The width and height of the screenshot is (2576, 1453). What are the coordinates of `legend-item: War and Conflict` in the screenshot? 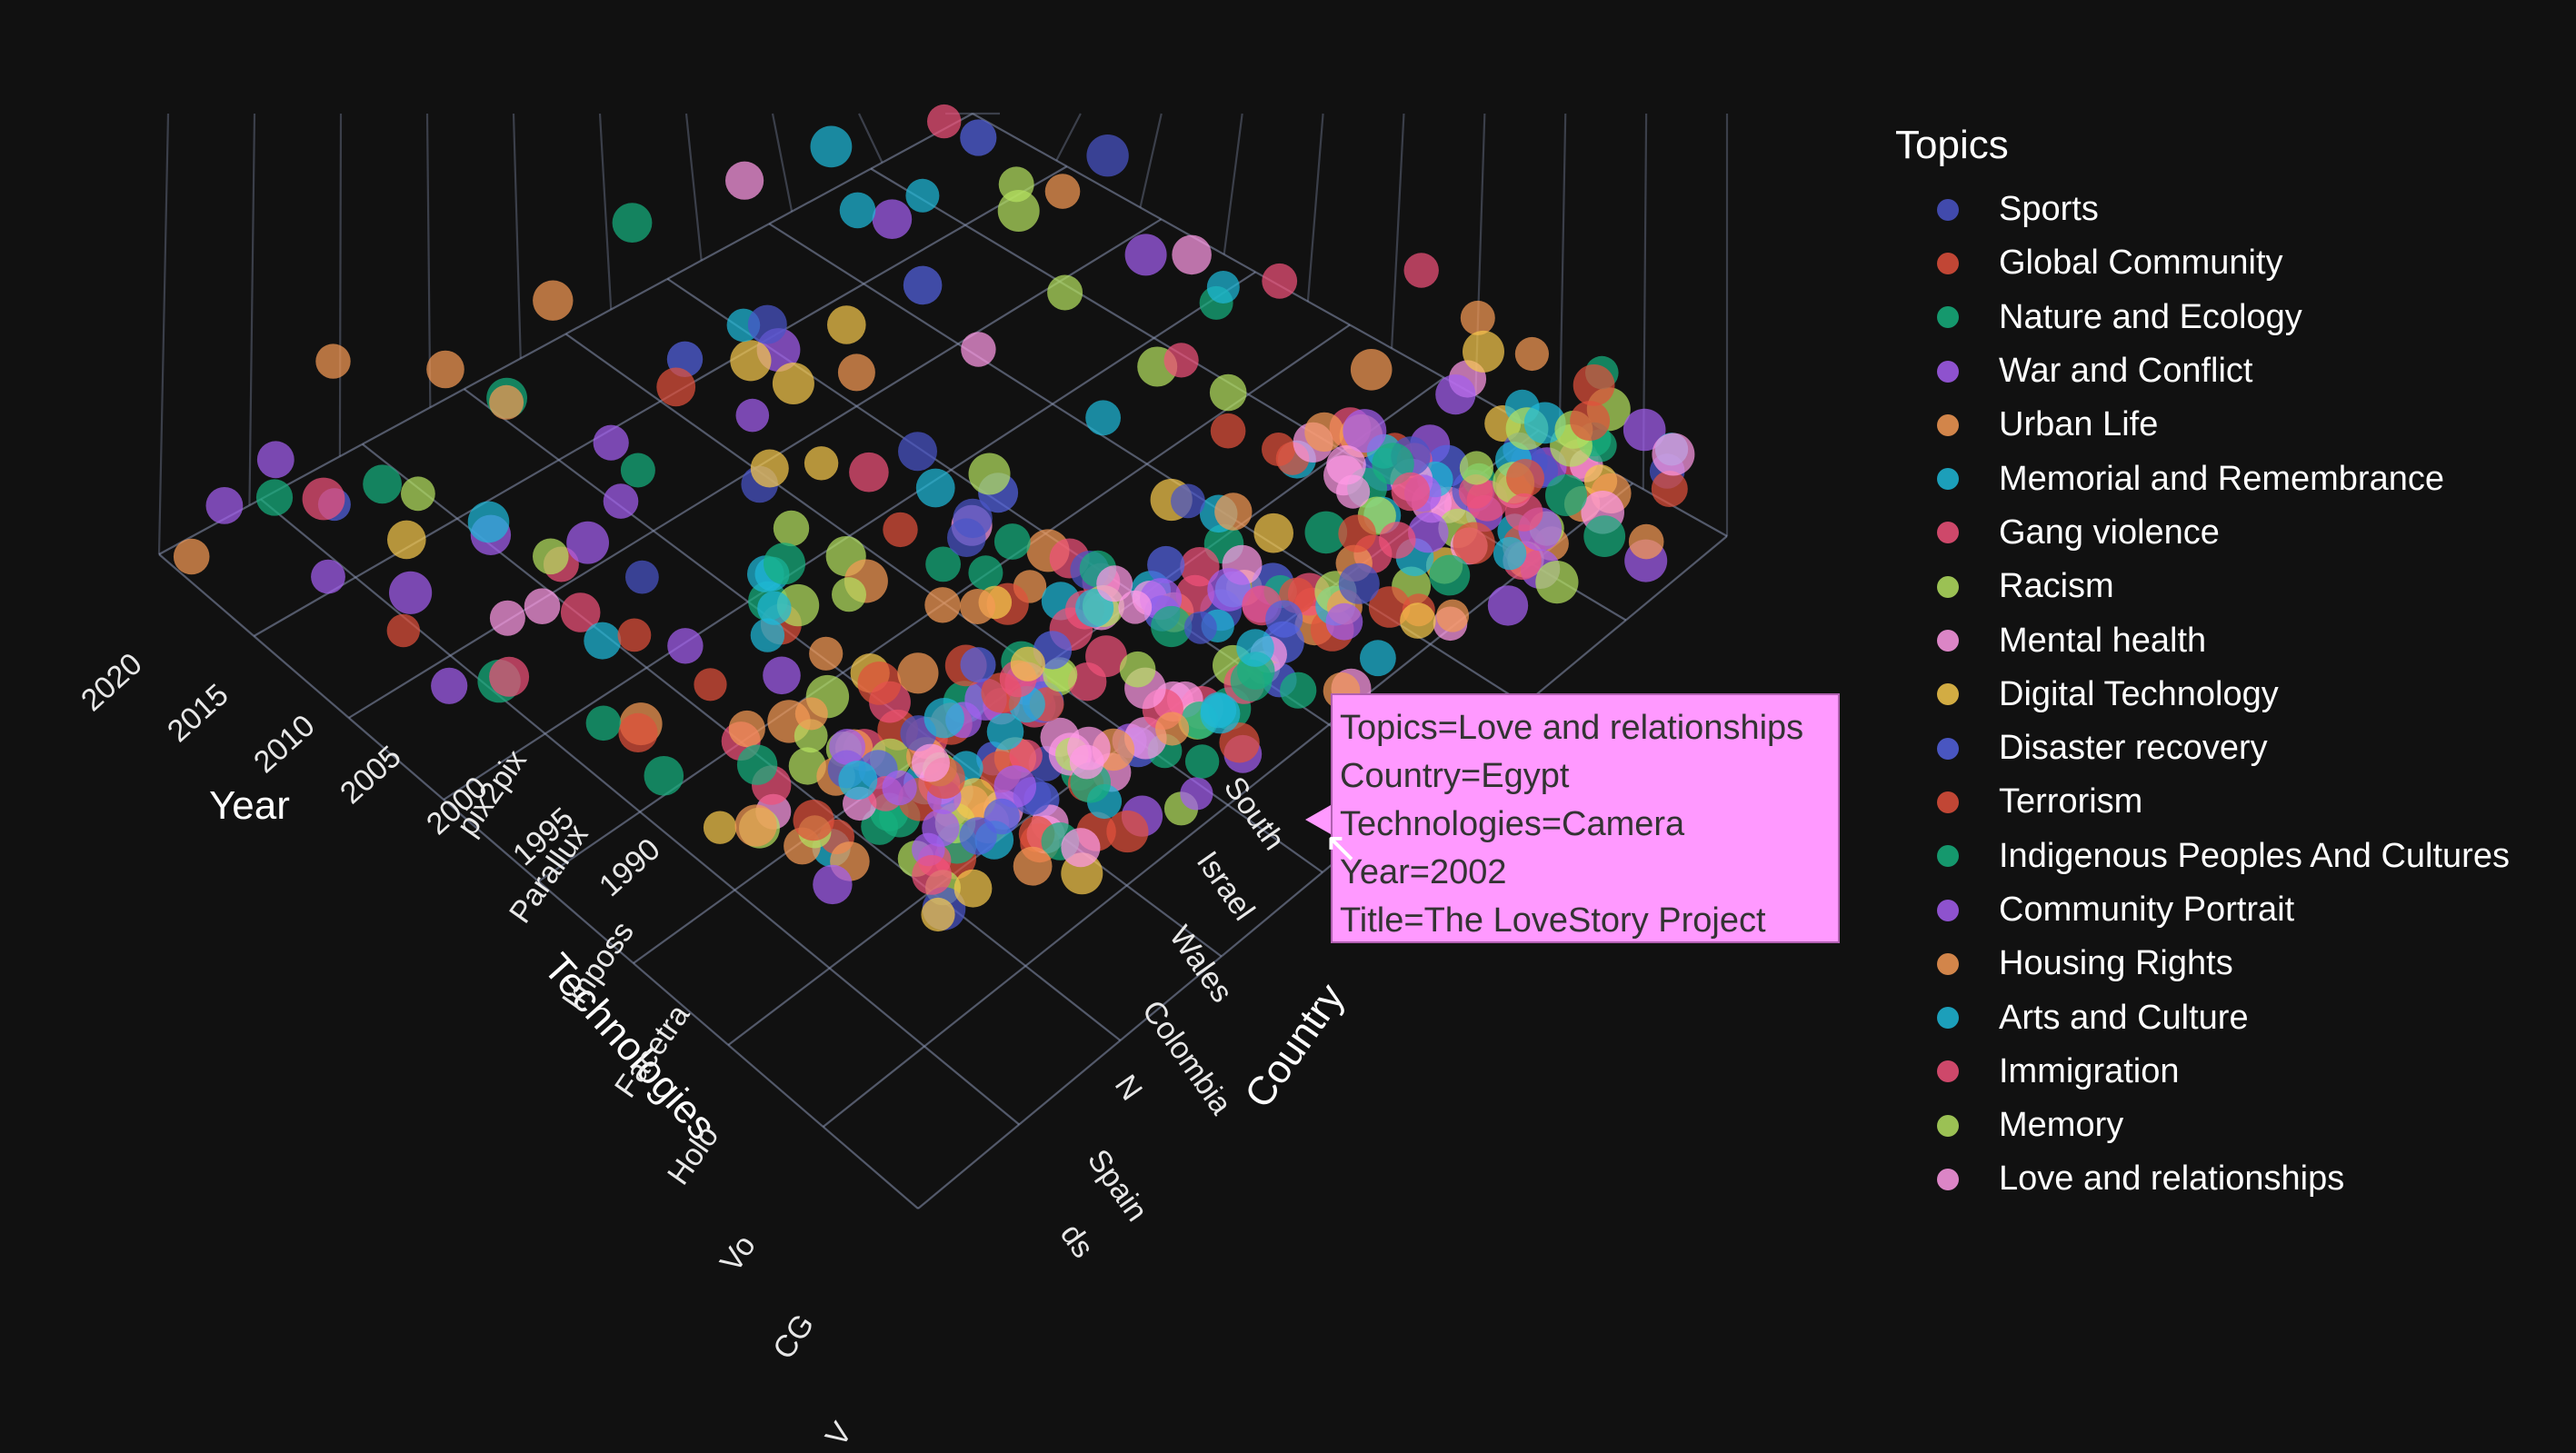 It's located at (2202, 371).